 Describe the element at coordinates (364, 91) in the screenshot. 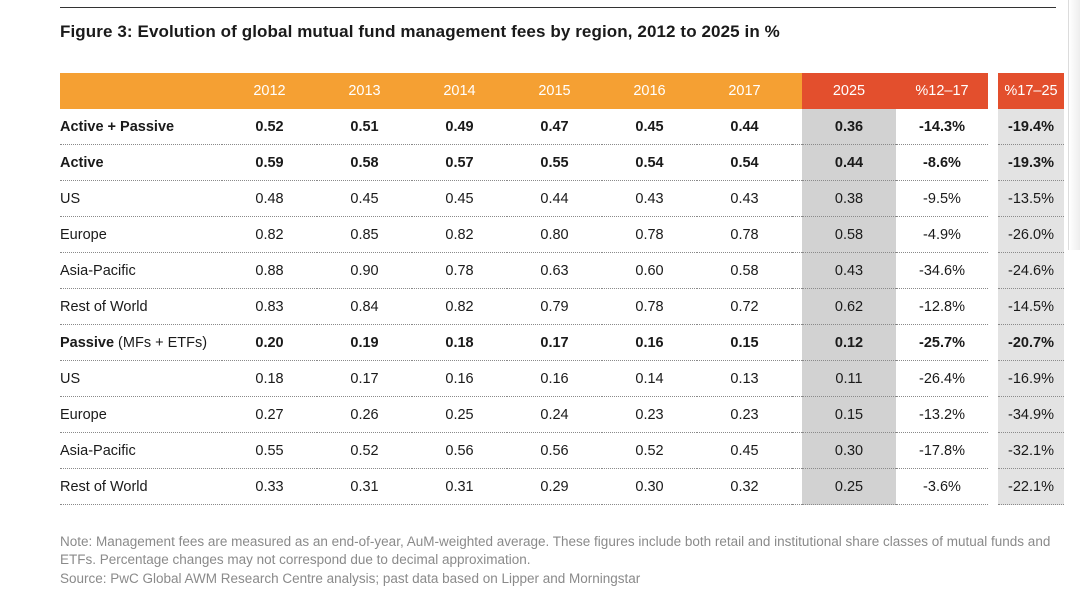

I see `header-2013: 2013` at that location.